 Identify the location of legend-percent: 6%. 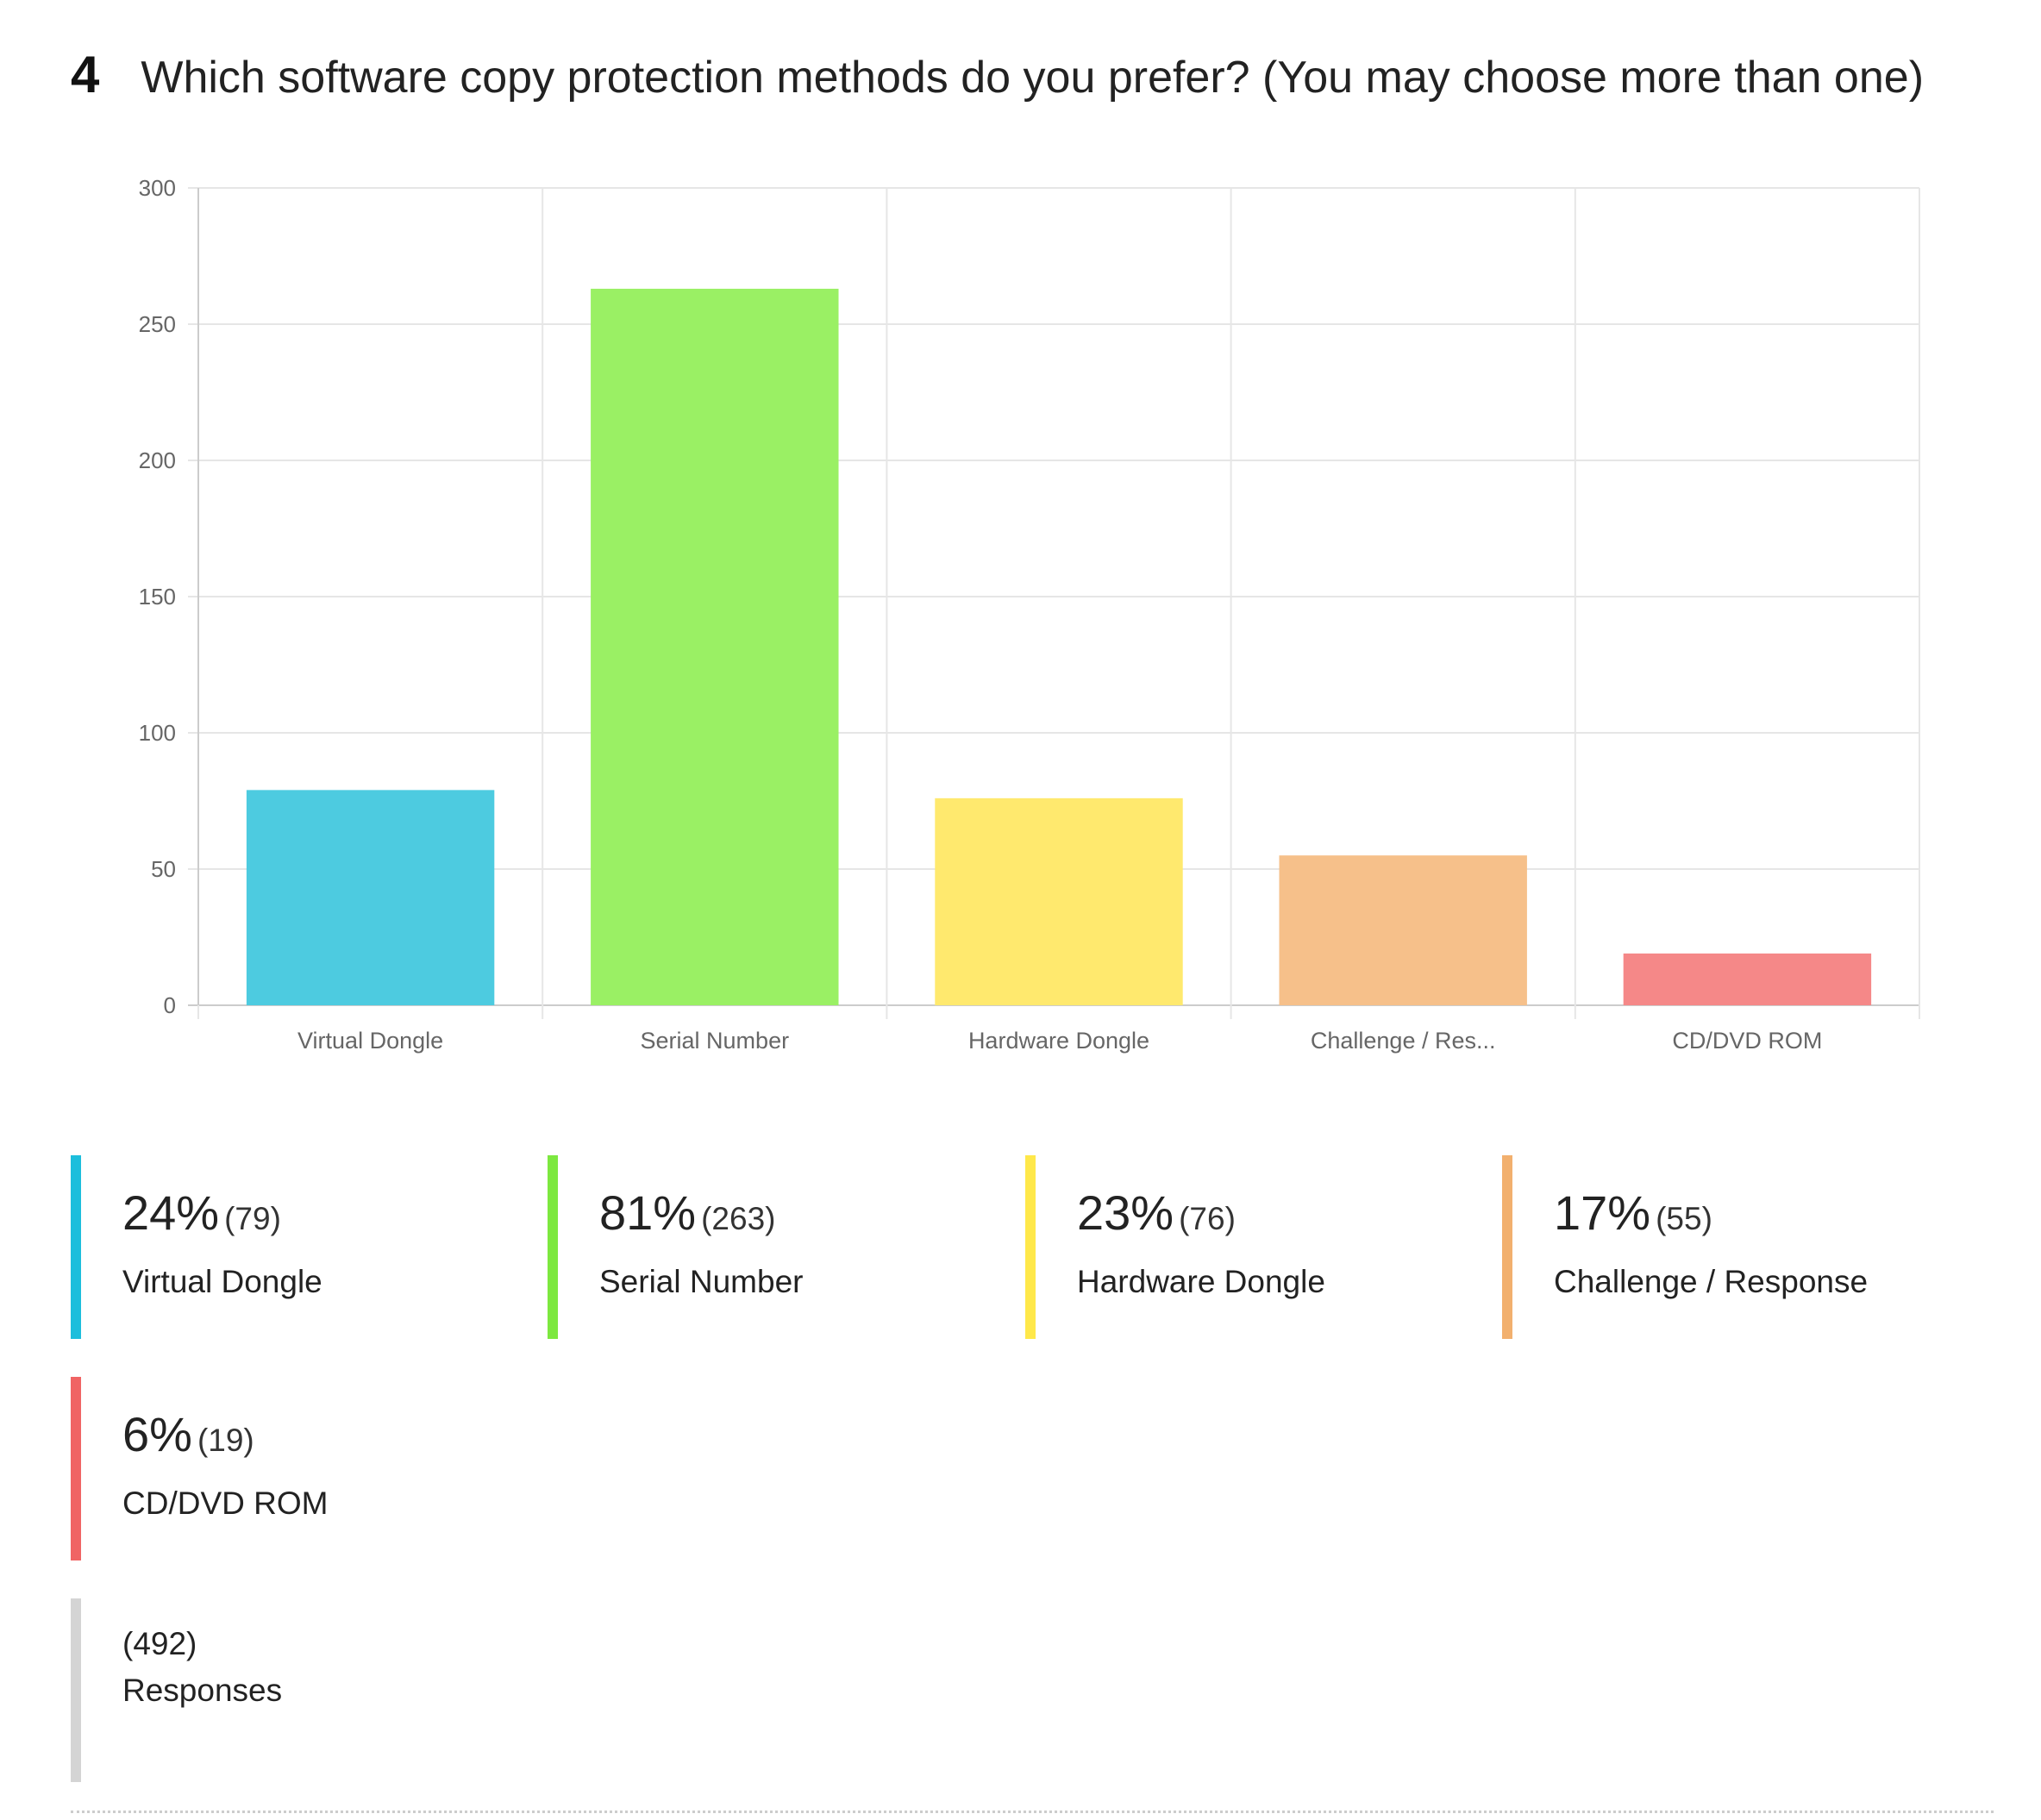
(157, 1434).